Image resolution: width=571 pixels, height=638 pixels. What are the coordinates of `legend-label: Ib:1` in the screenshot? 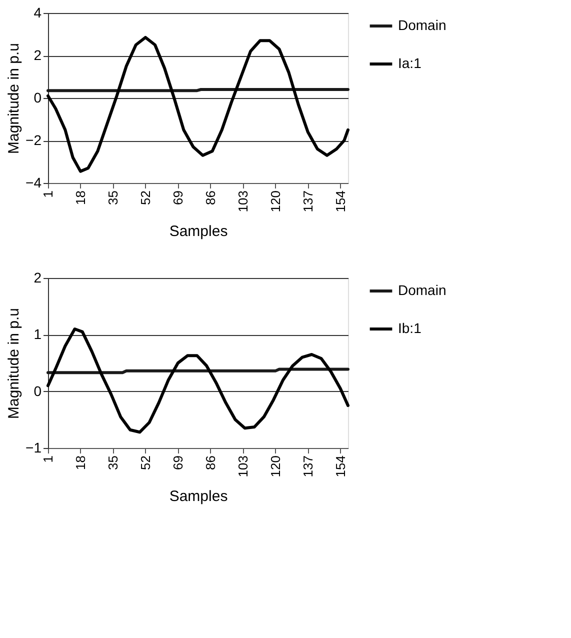 It's located at (410, 328).